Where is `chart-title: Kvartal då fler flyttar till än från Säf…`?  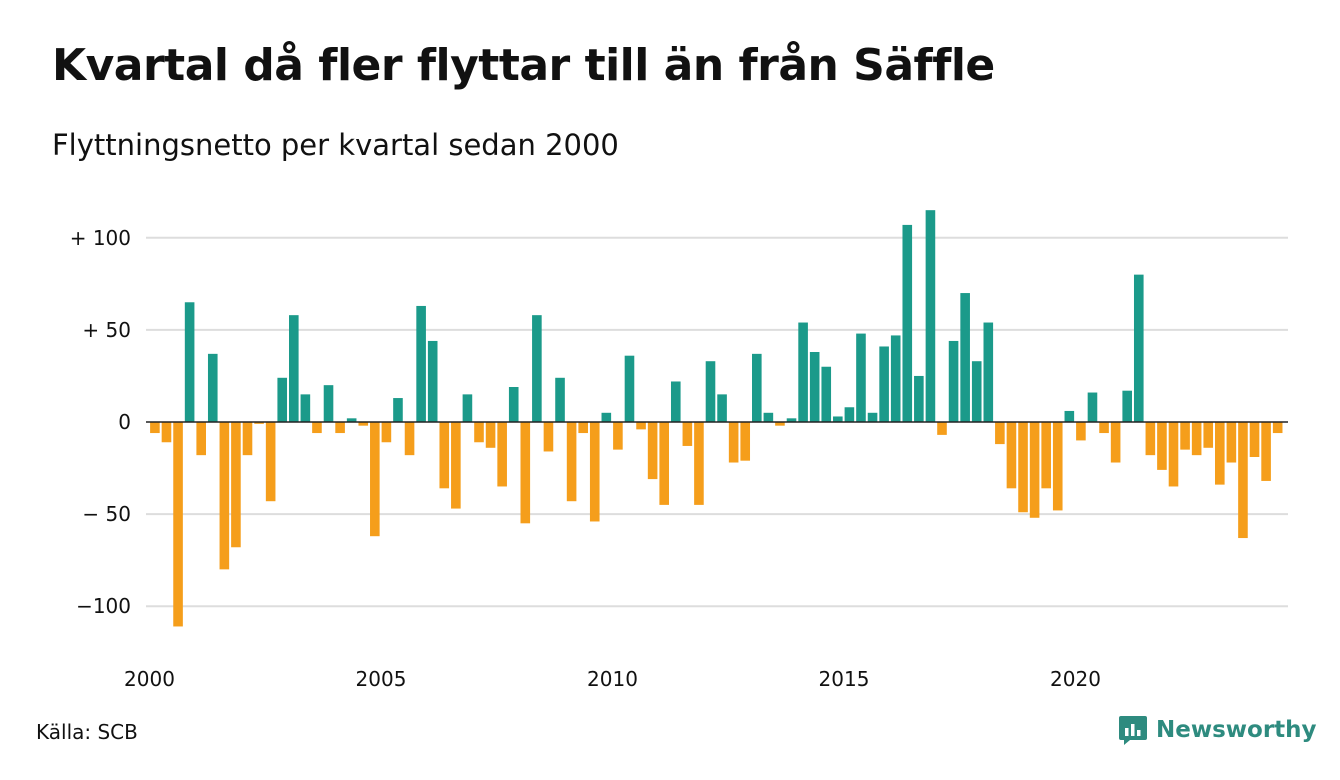 chart-title: Kvartal då fler flyttar till än från Säf… is located at coordinates (523, 65).